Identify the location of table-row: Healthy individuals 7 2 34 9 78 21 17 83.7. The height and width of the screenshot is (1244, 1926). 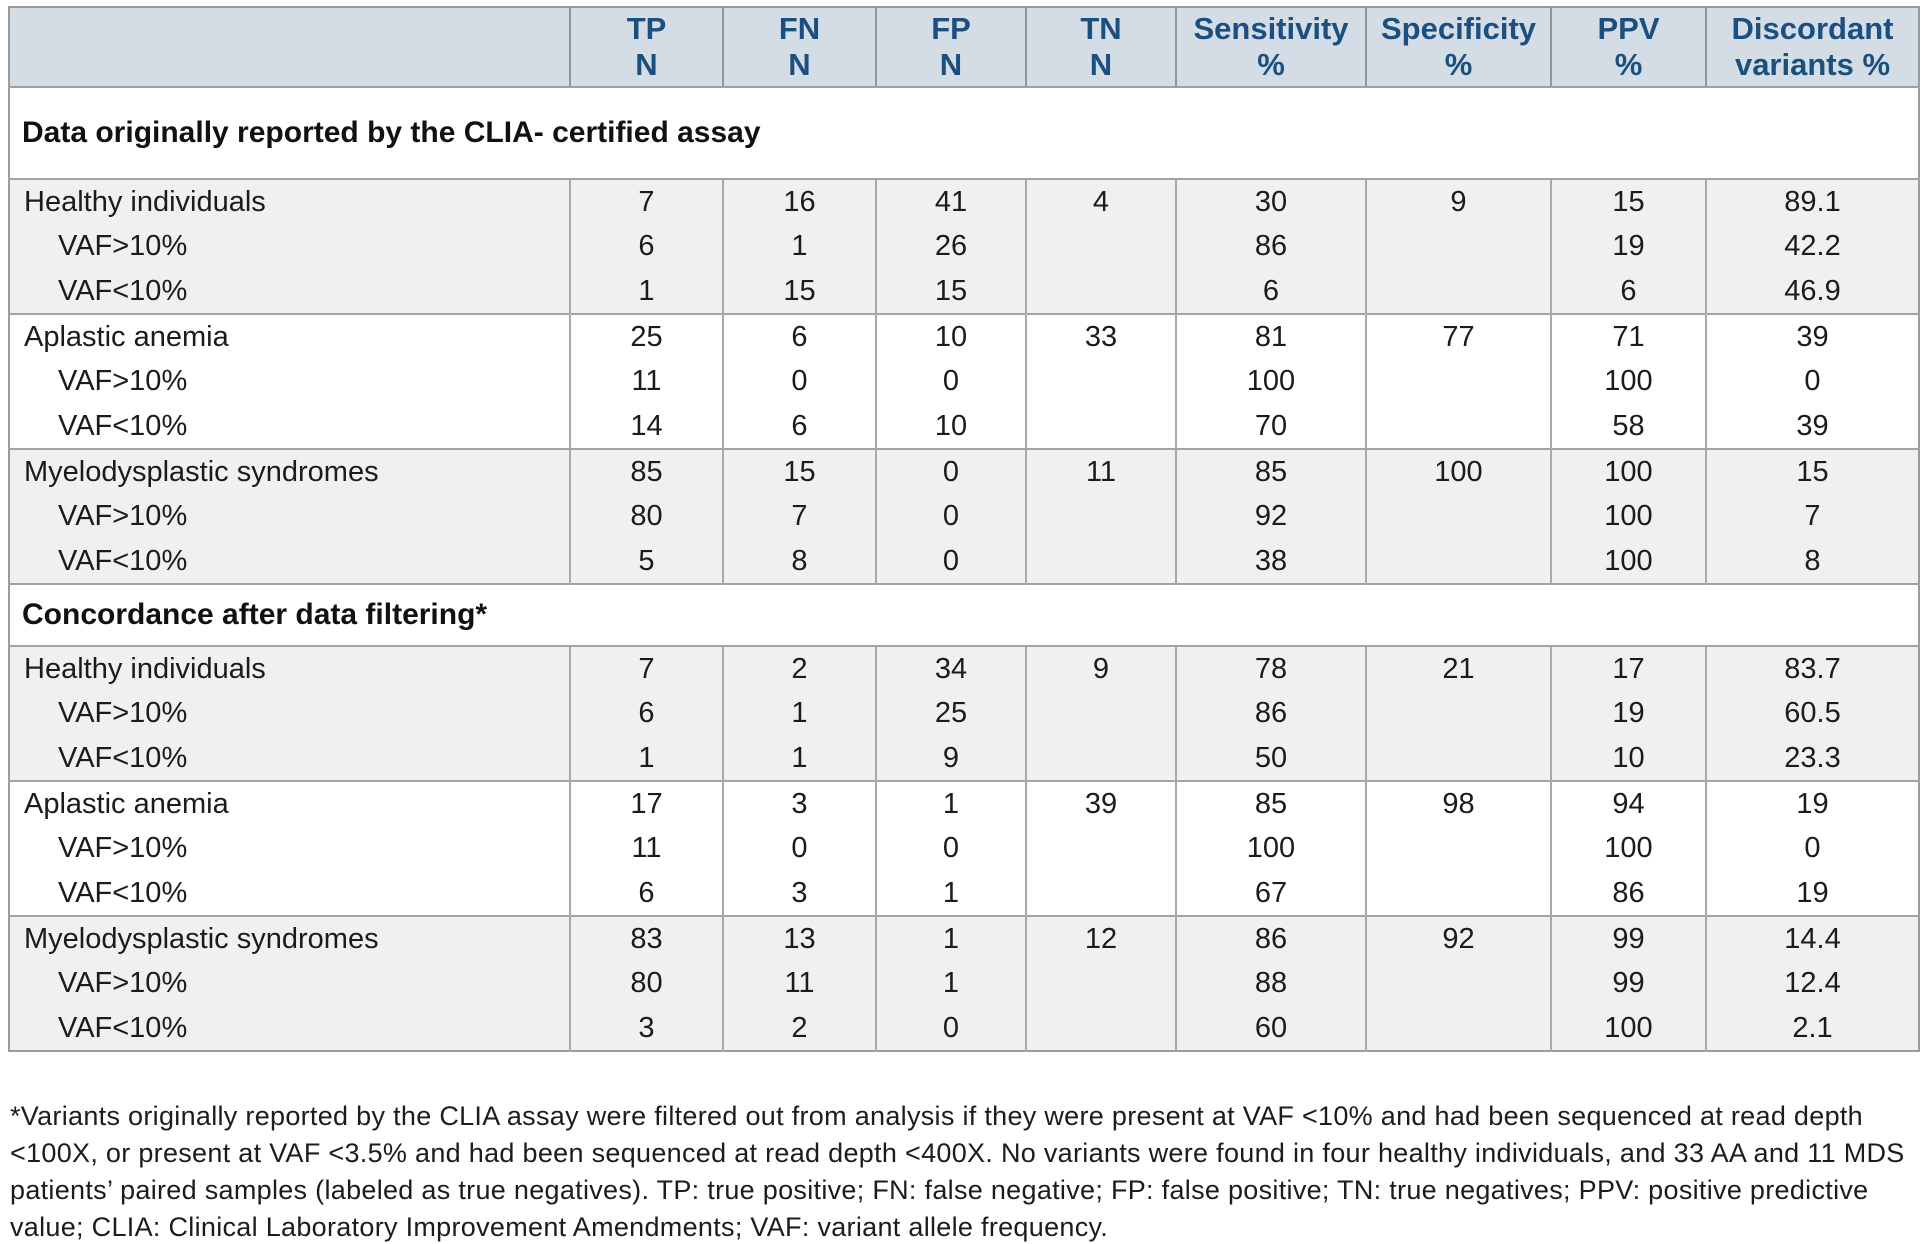
(964, 668).